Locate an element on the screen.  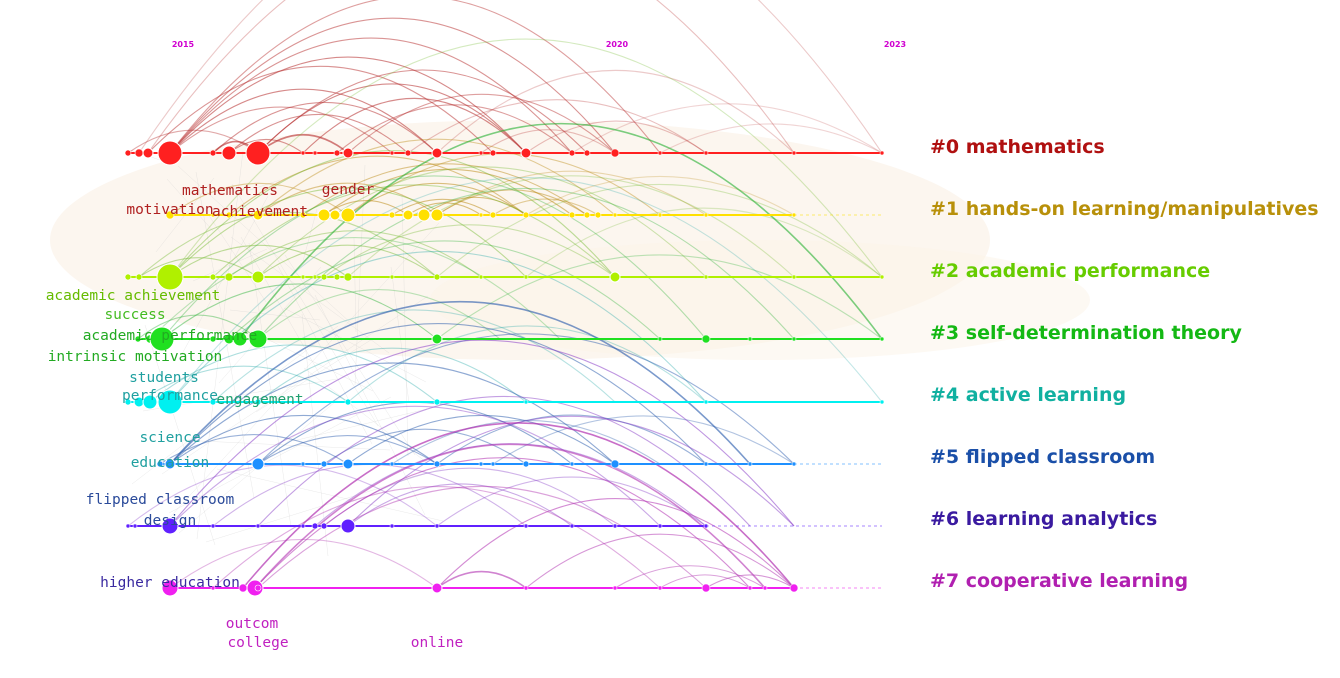
keyword-flipped-classroom: flipped classroom is located at coordinates (160, 500).